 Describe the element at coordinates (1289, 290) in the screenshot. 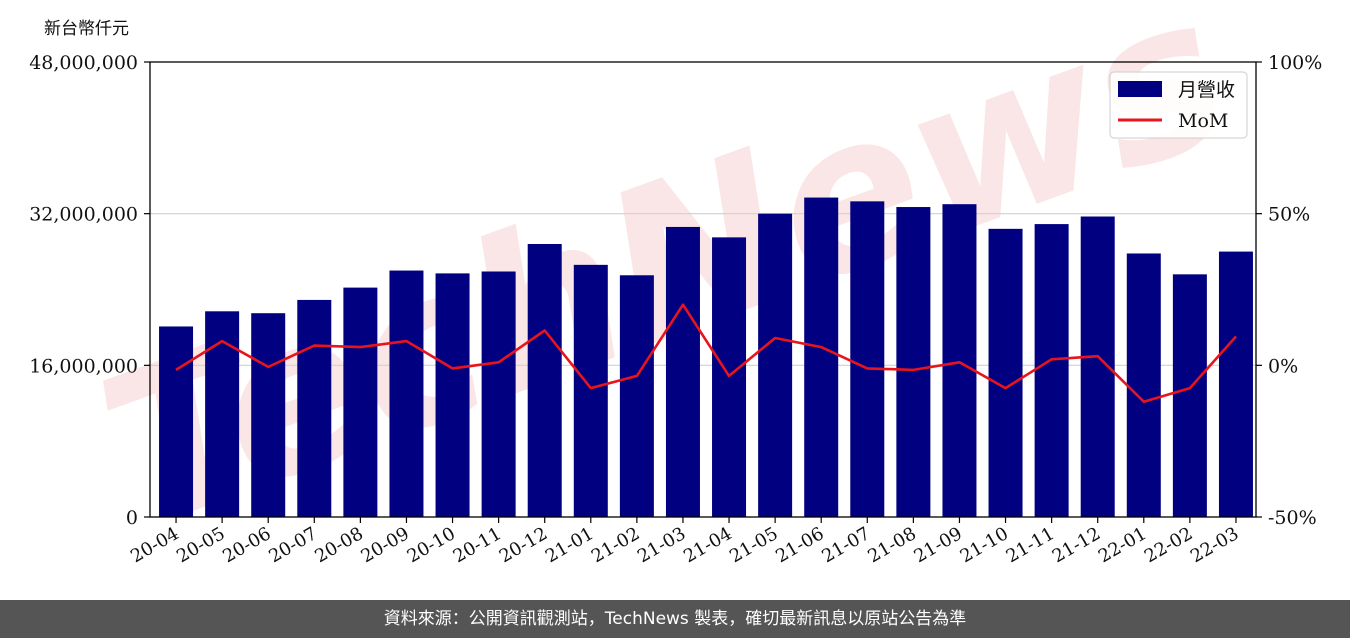

I see `right-y-axis: -50% 0% 50% 100%` at that location.